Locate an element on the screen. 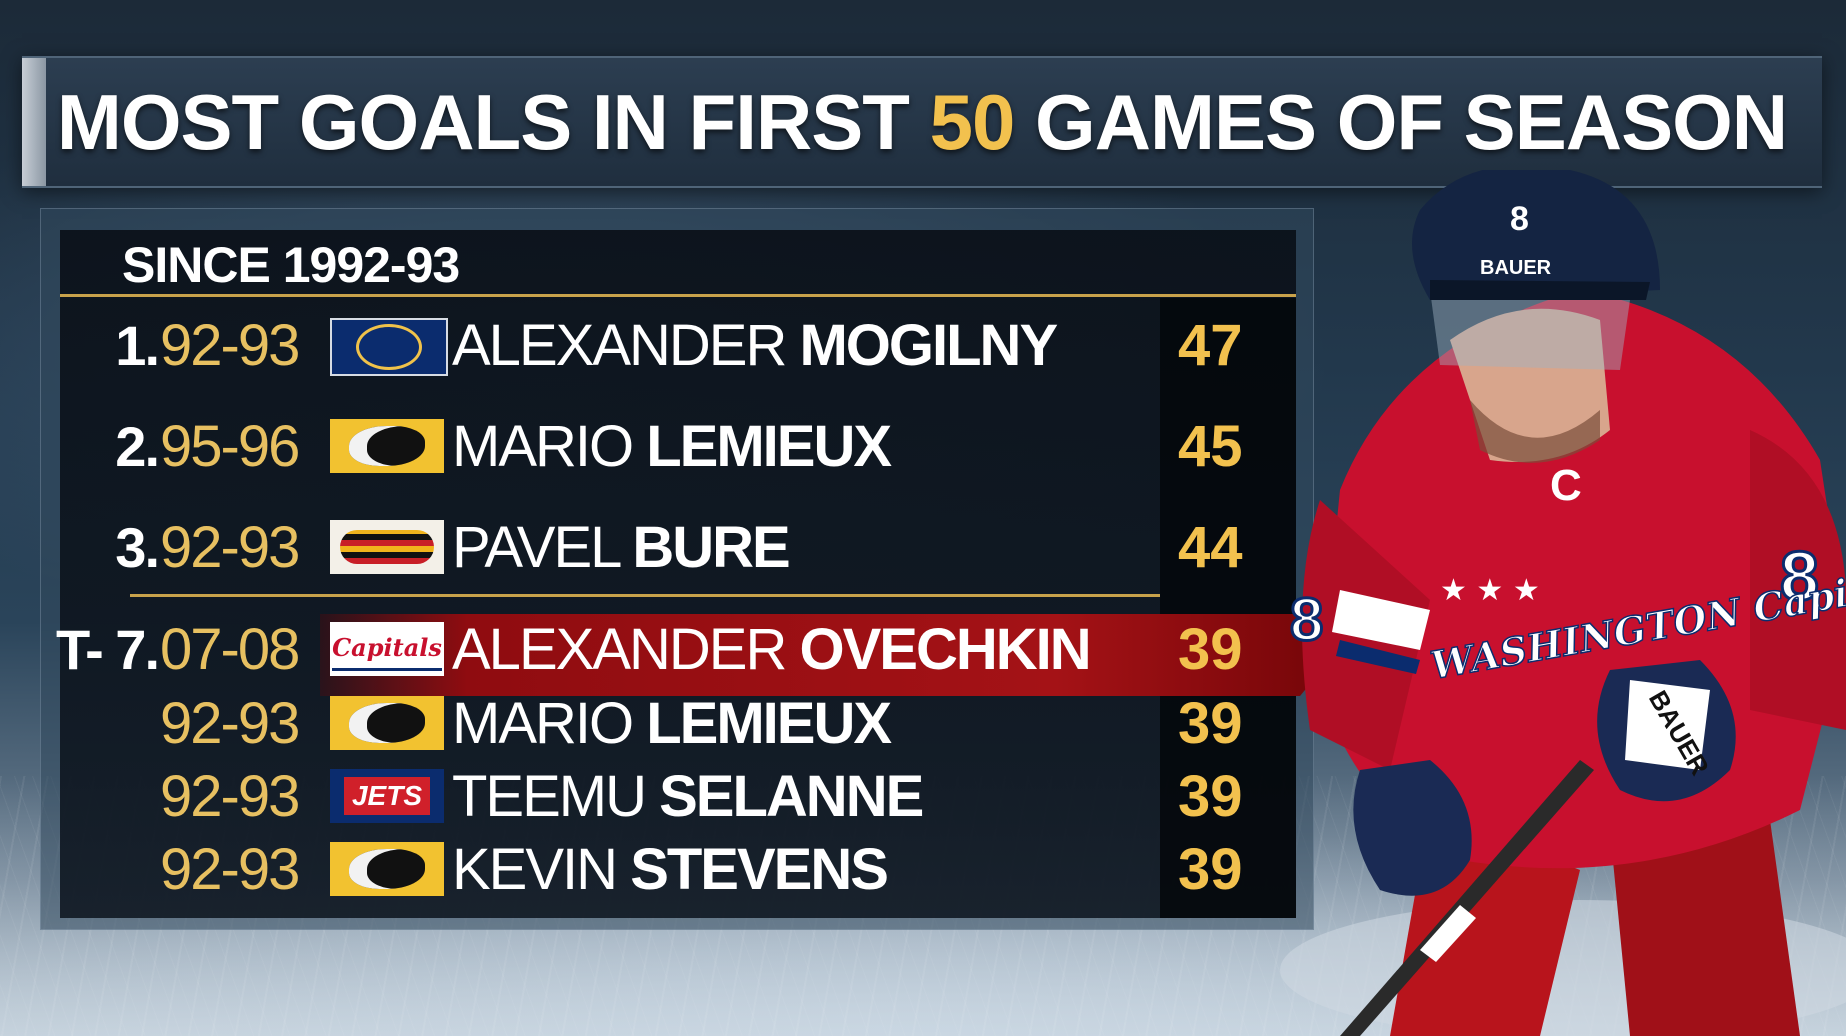  title-banner: MOST GOALS IN FIRST 50 GAMES OF SEASON is located at coordinates (922, 122).